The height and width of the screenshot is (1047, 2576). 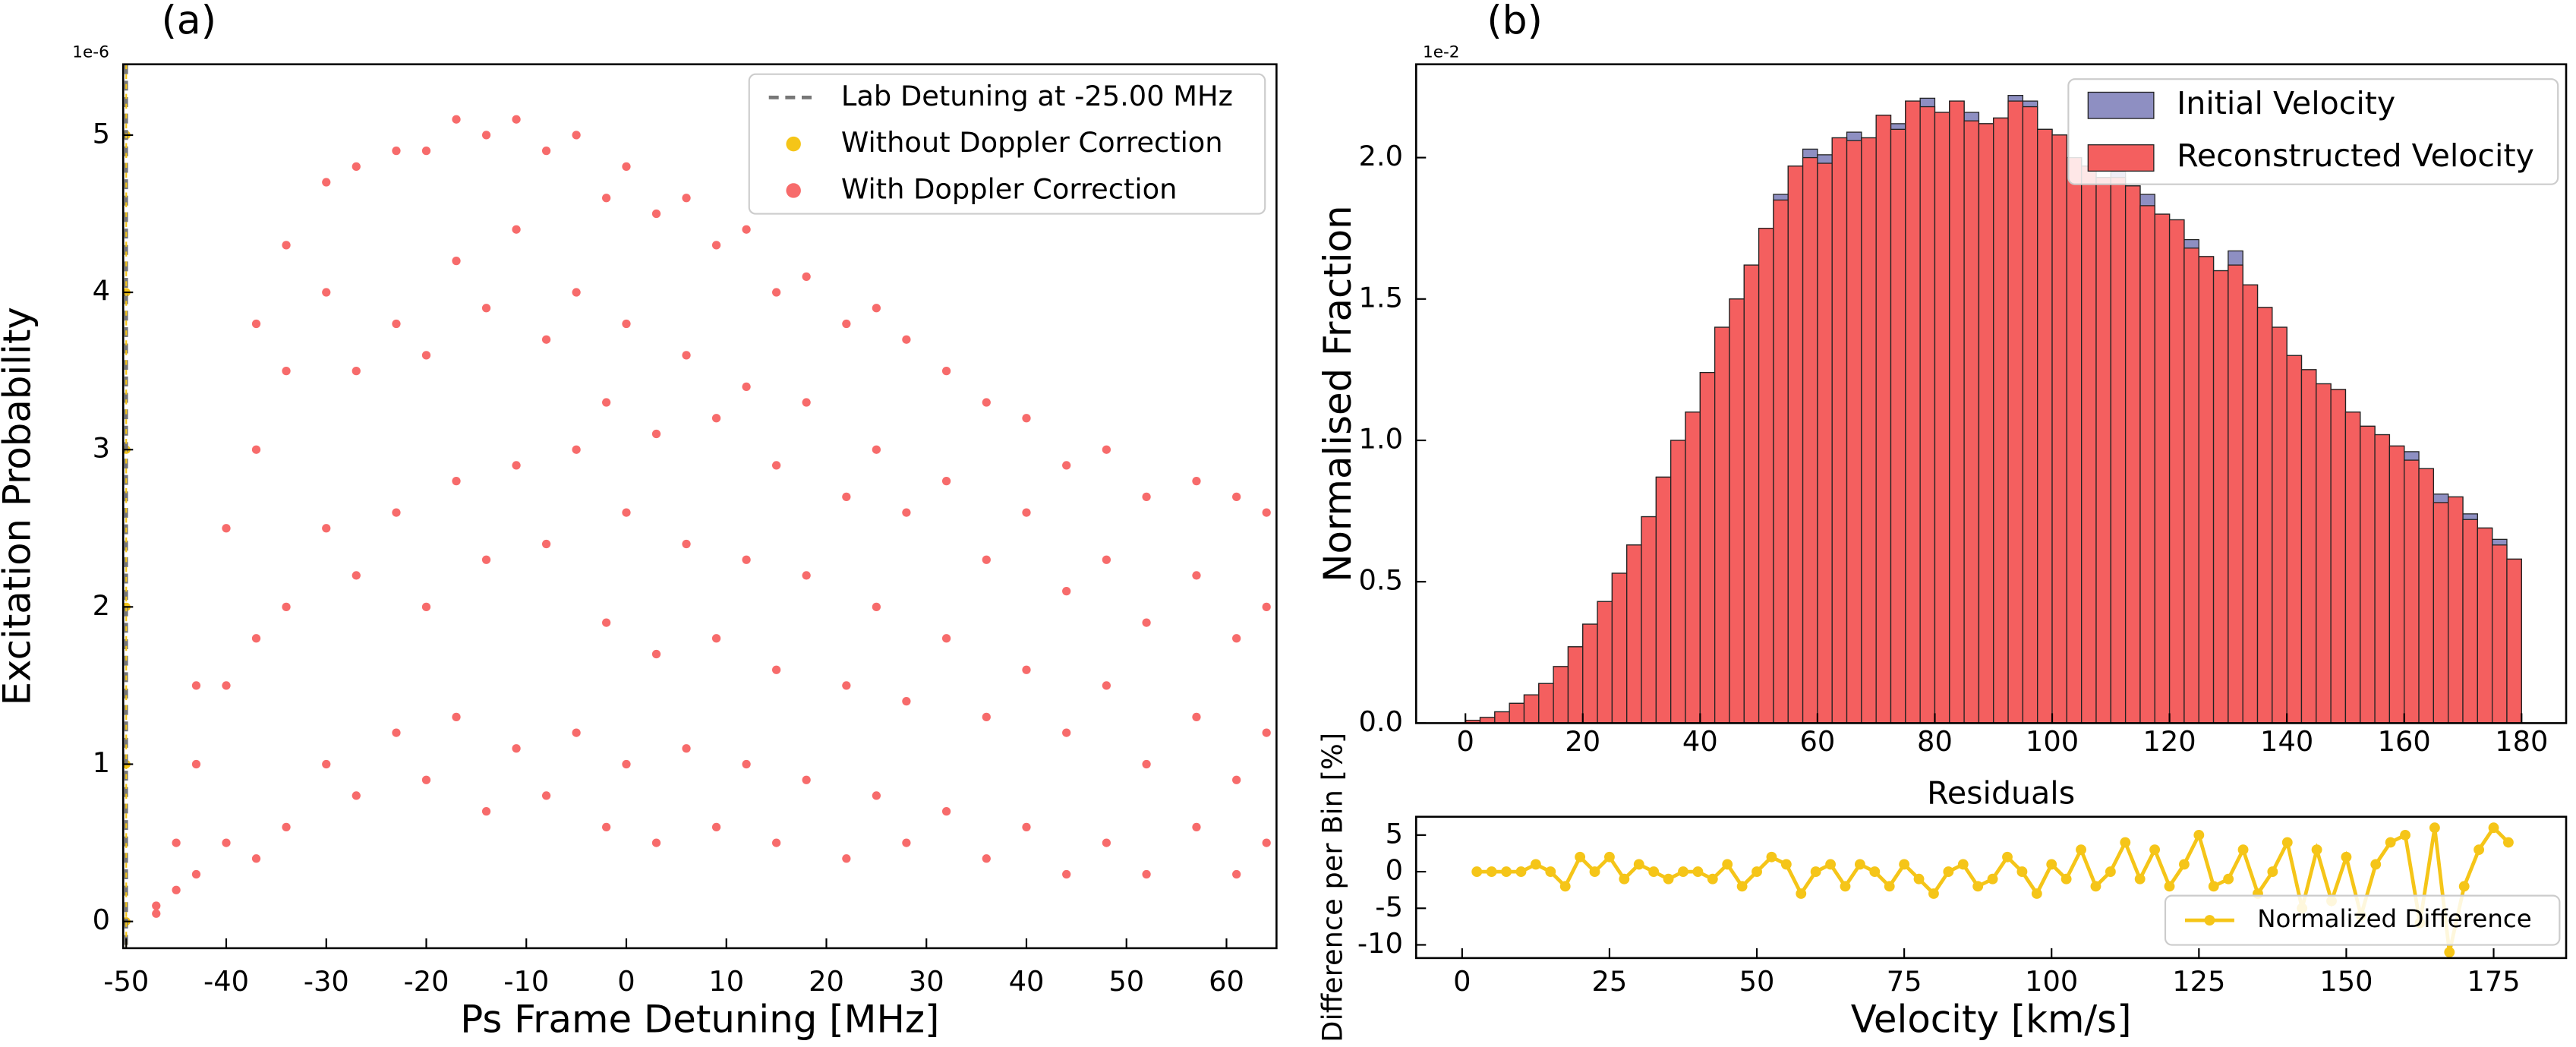 What do you see at coordinates (1380, 156) in the screenshot?
I see `y-tick-label: 2.0` at bounding box center [1380, 156].